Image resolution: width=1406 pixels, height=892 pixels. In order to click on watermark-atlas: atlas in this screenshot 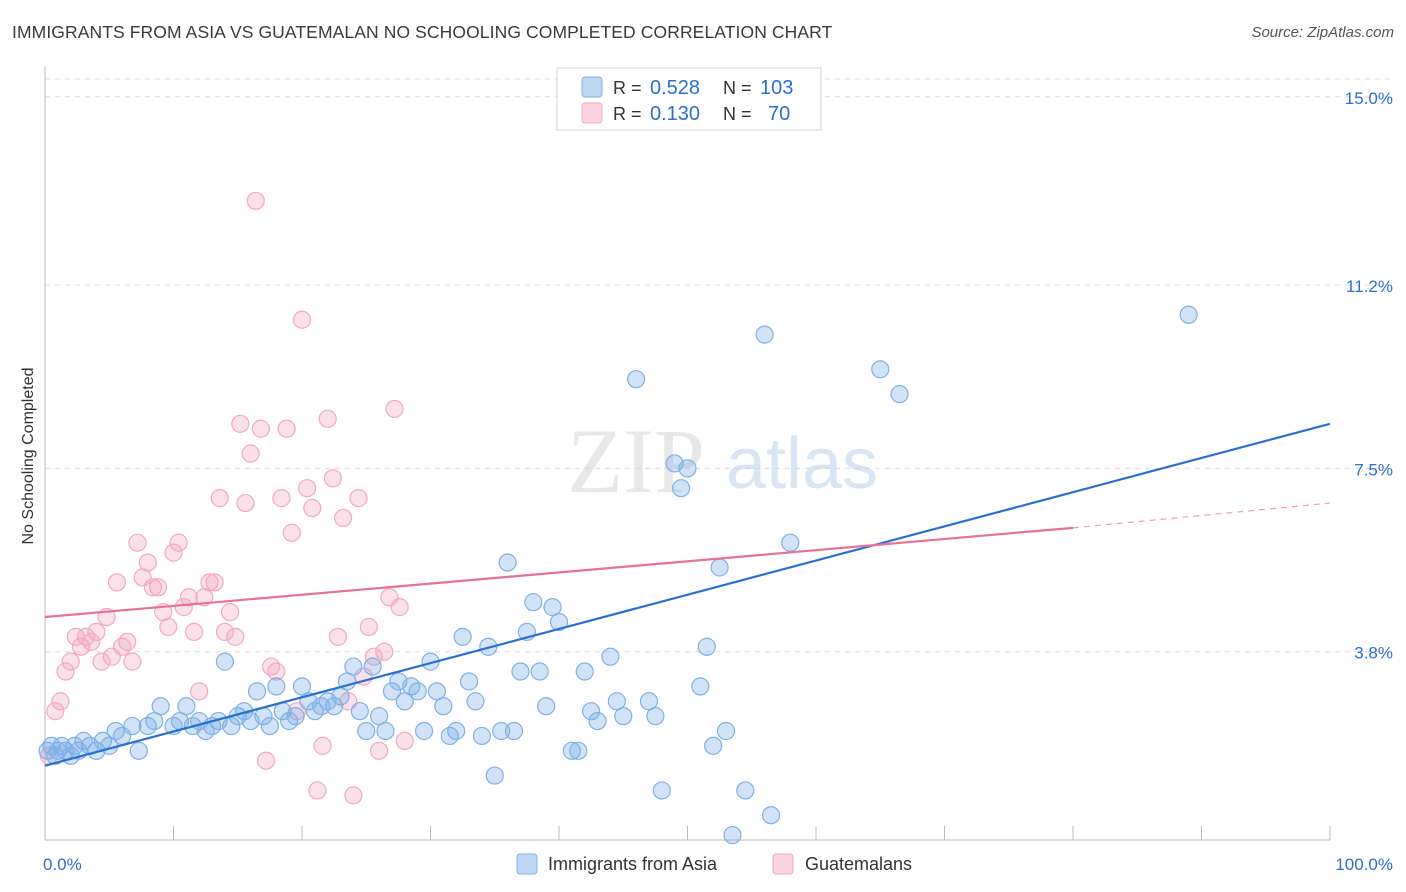, I will do `click(802, 464)`.